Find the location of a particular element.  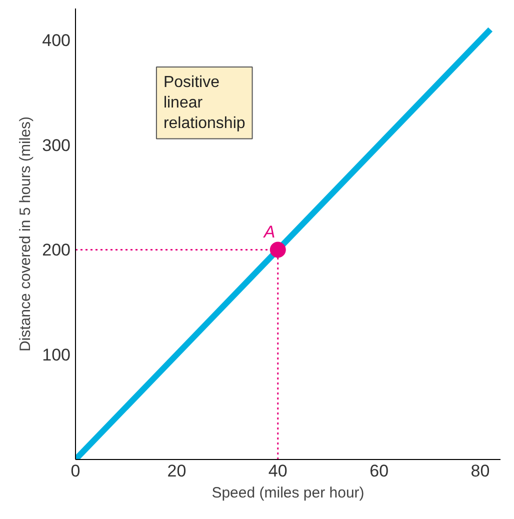

y-tick-label: 400 is located at coordinates (56, 40).